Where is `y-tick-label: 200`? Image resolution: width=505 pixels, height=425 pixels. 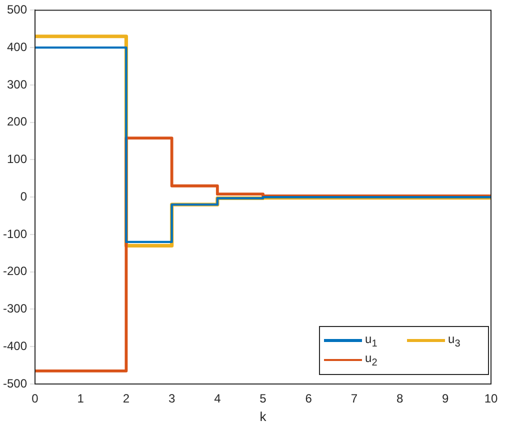
y-tick-label: 200 is located at coordinates (17, 121).